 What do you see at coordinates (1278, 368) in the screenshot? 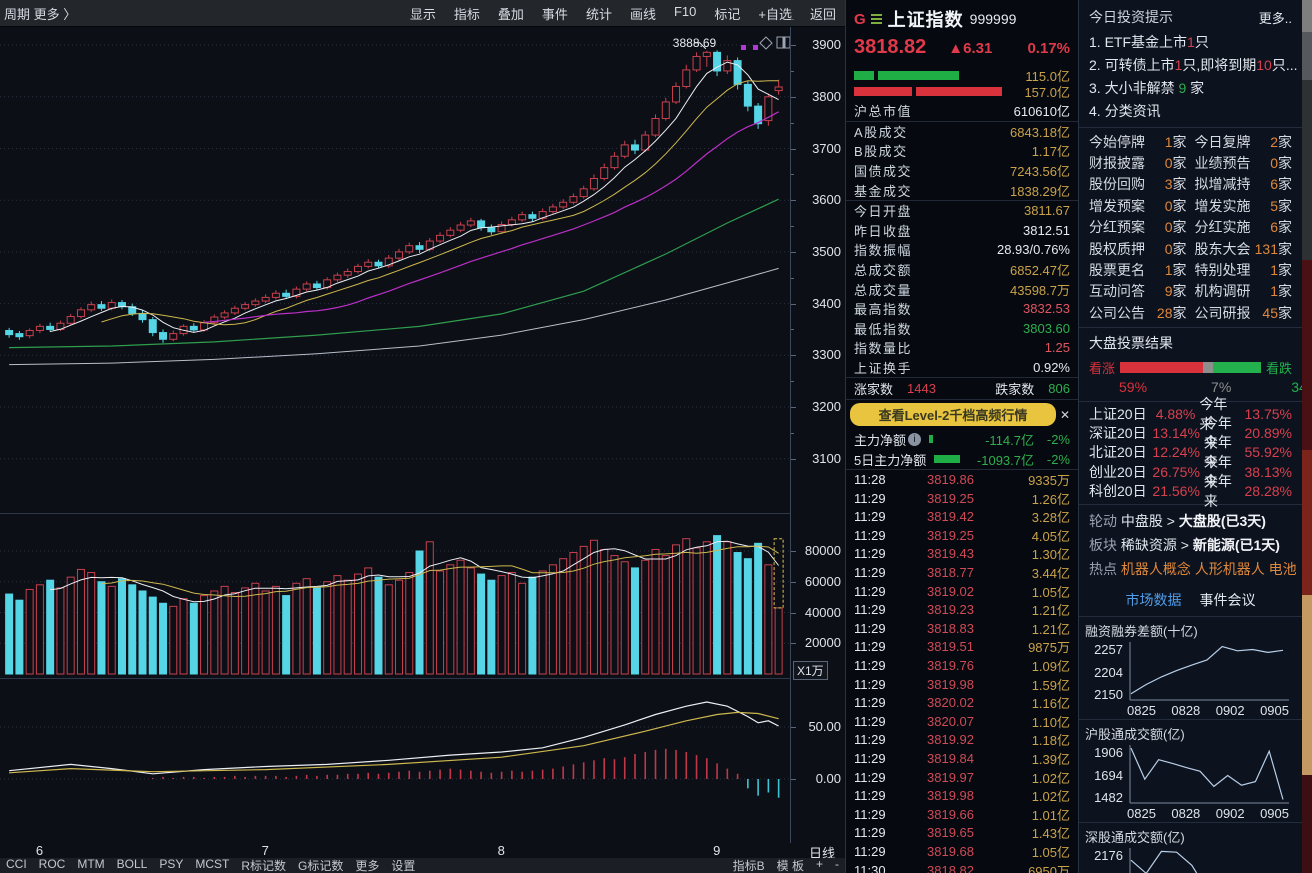
I see `vote-down-label: 看跌` at bounding box center [1278, 368].